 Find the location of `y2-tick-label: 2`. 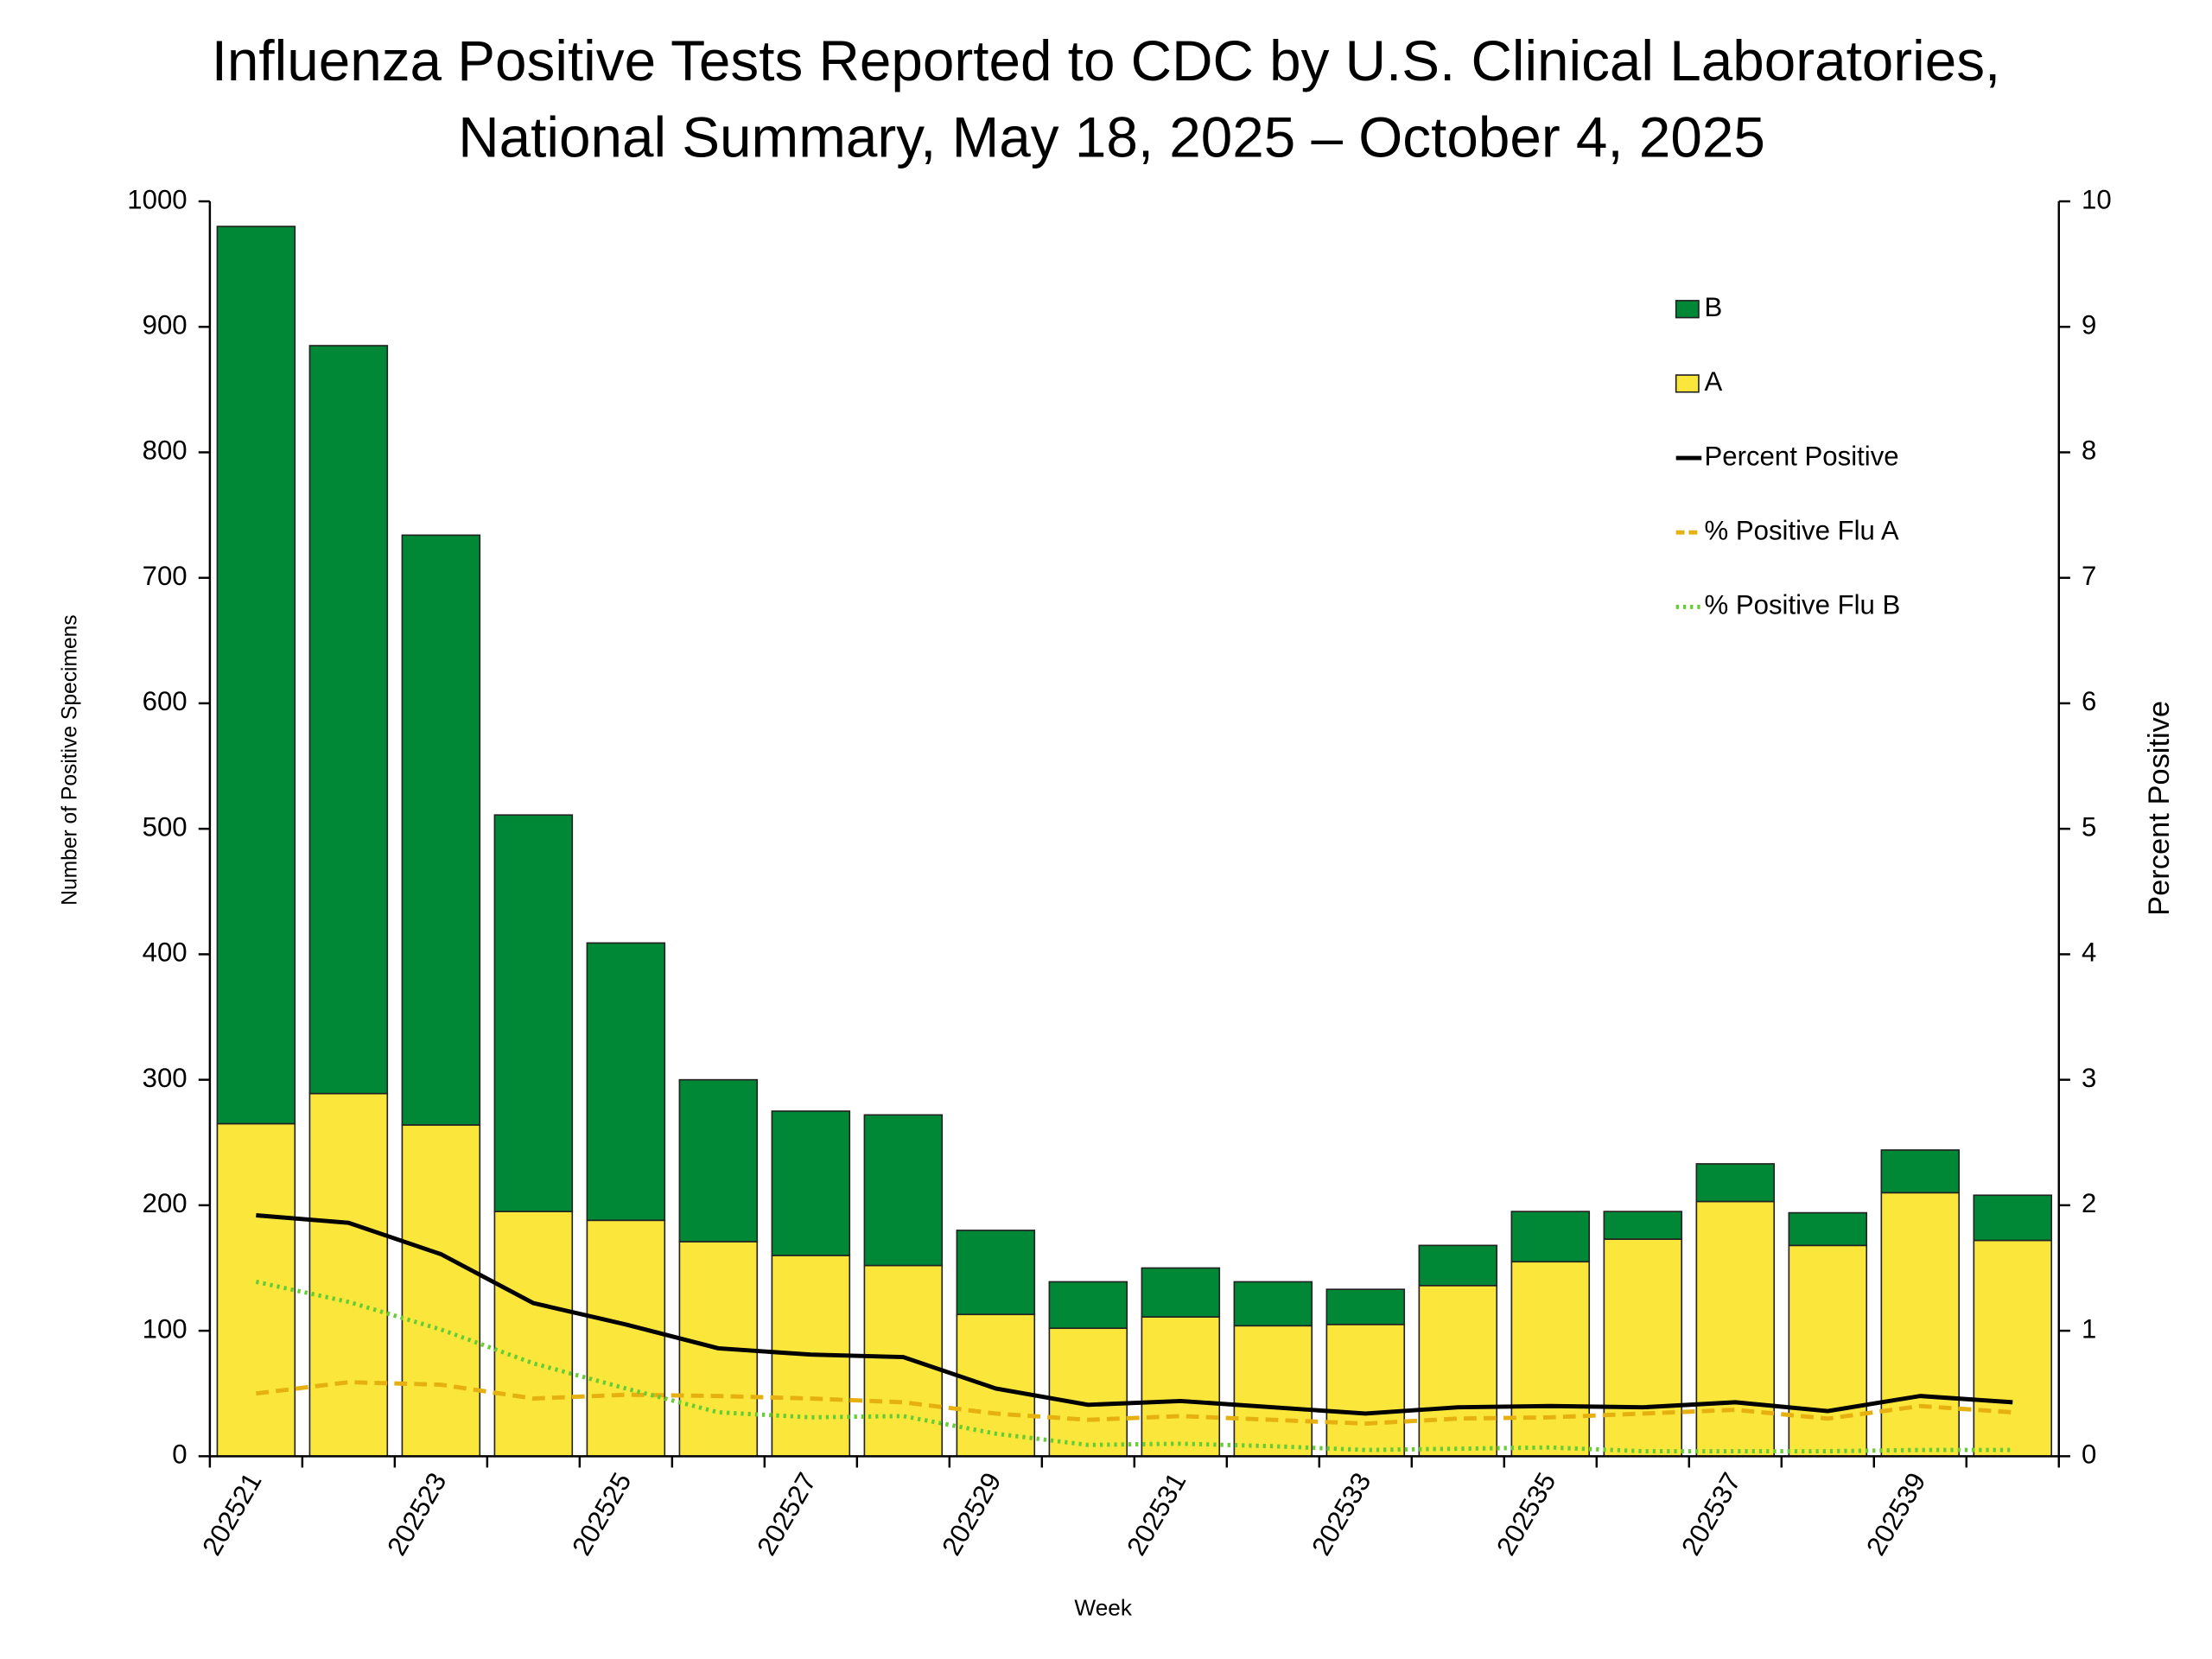

y2-tick-label: 2 is located at coordinates (2089, 1203).